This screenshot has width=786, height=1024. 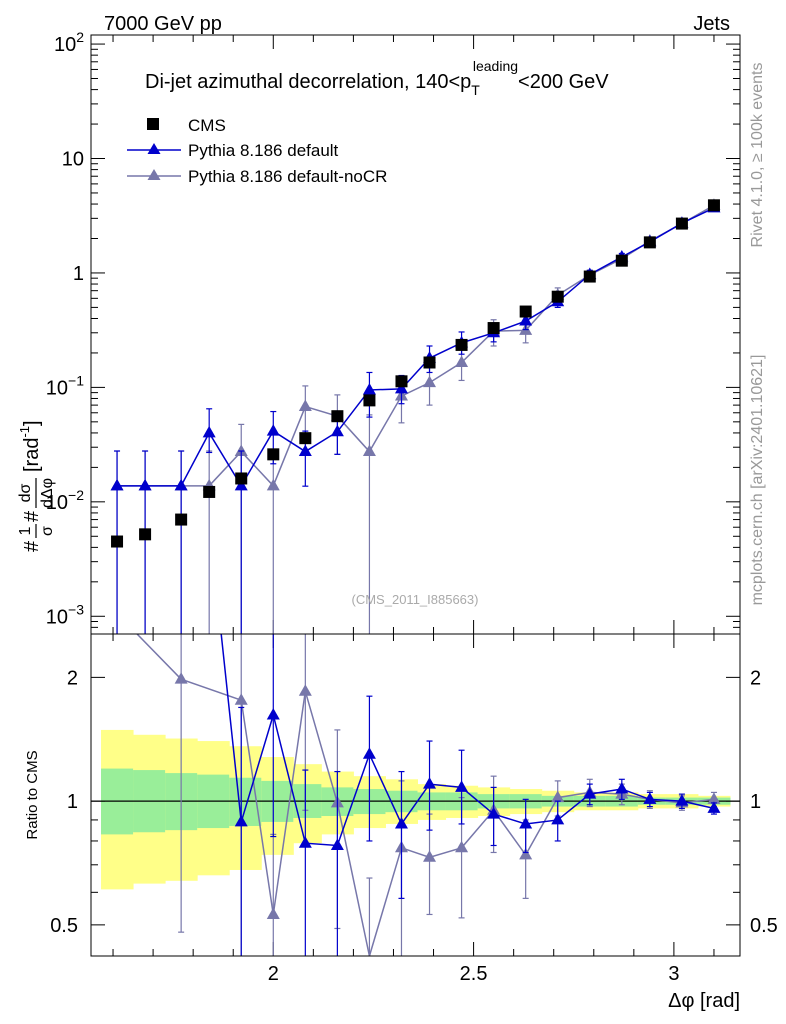 What do you see at coordinates (673, 974) in the screenshot?
I see `xtick-label: 3` at bounding box center [673, 974].